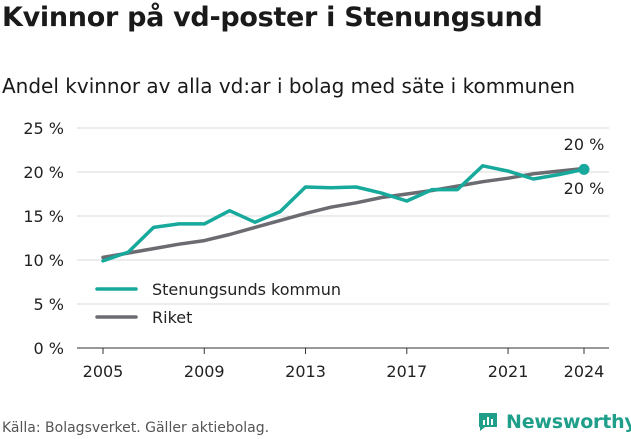 The image size is (631, 439). Describe the element at coordinates (172, 317) in the screenshot. I see `legend-label: Riket` at that location.